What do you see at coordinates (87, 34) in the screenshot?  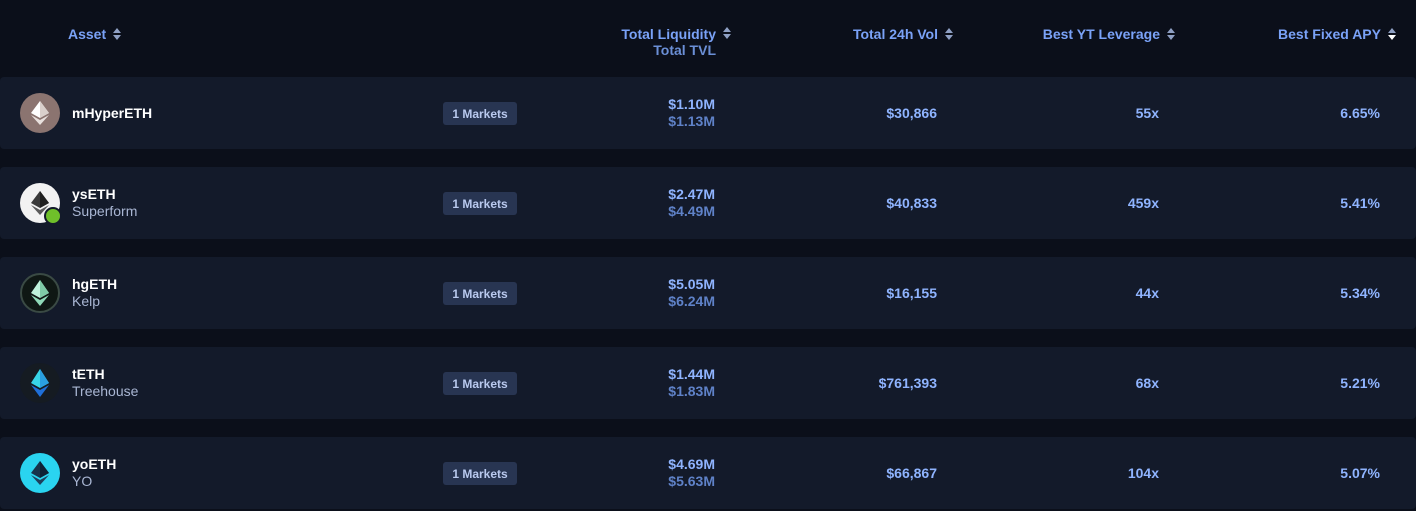 I see `header-asset-label: Asset` at bounding box center [87, 34].